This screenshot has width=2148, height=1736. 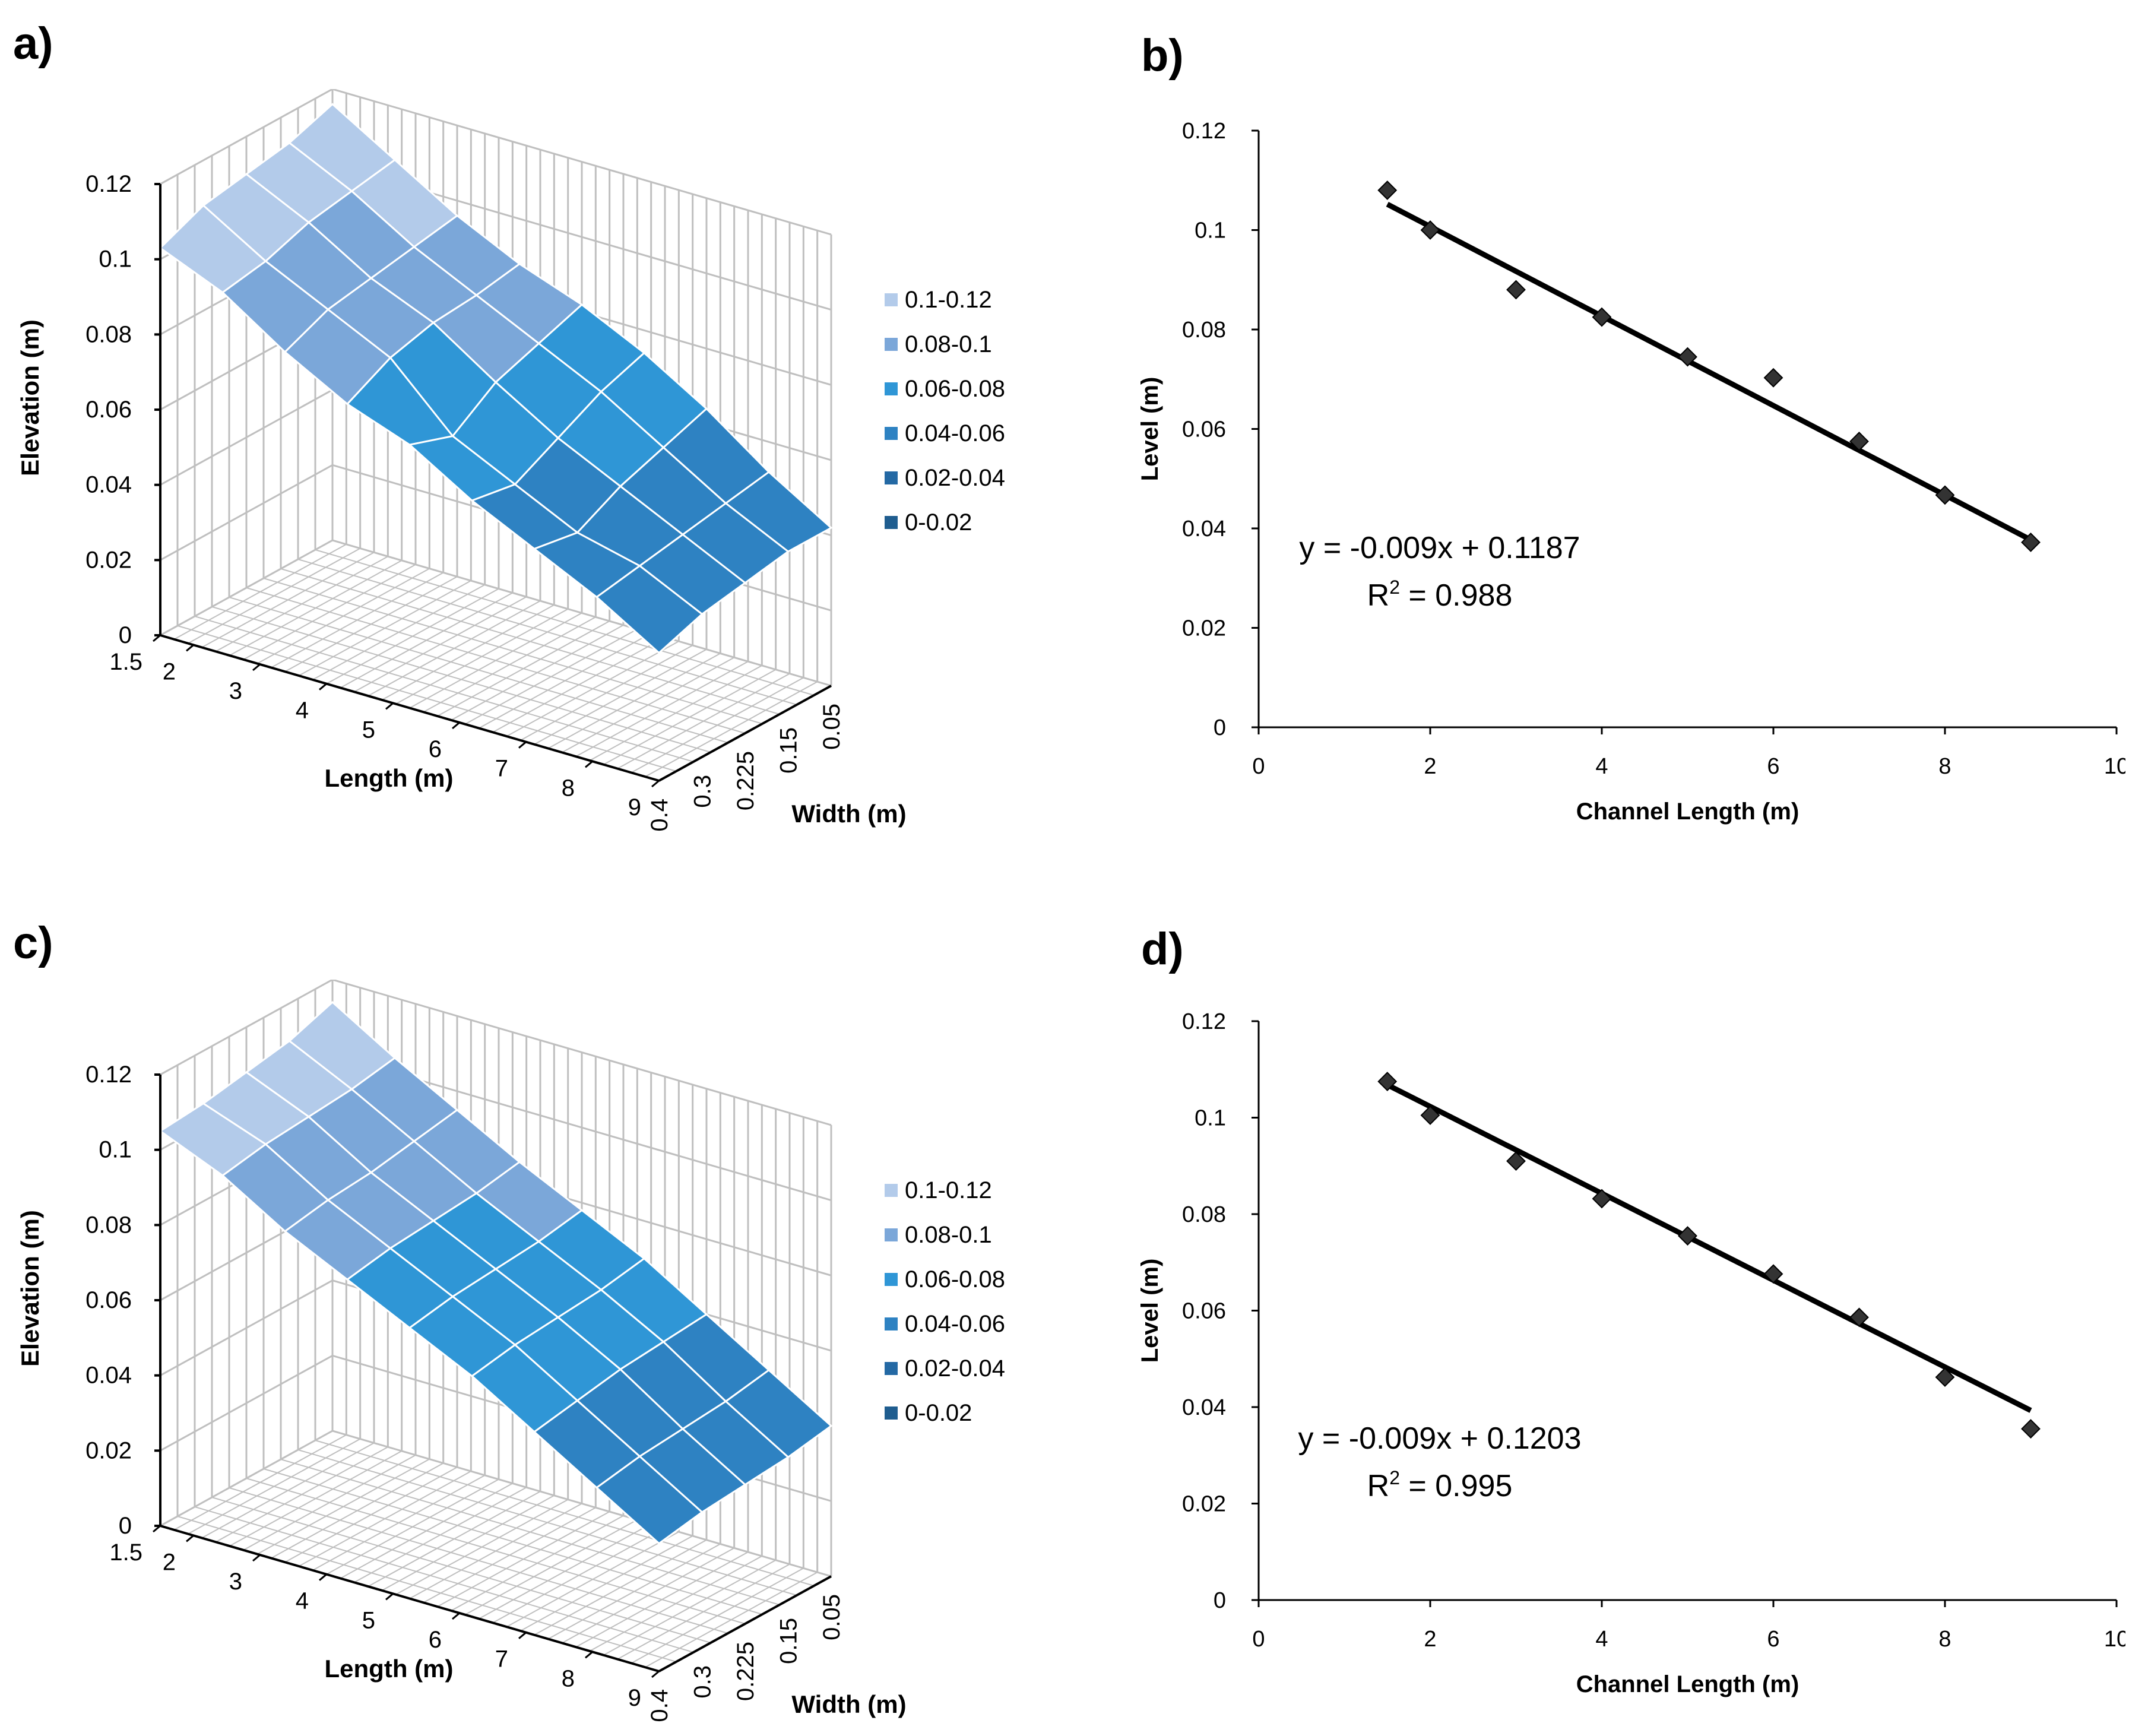 I want to click on r-squared-label: R2 = 0.995, so click(x=1440, y=1485).